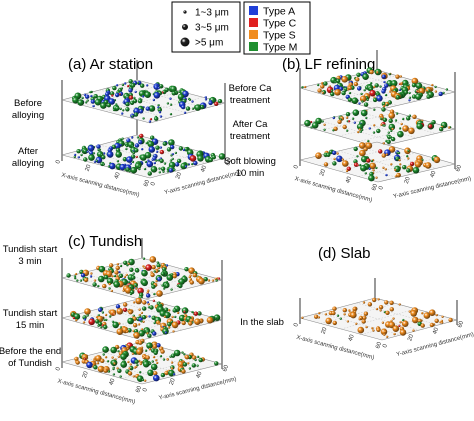 This screenshot has height=421, width=474. What do you see at coordinates (253, 10) in the screenshot?
I see `type-legend-swatch` at bounding box center [253, 10].